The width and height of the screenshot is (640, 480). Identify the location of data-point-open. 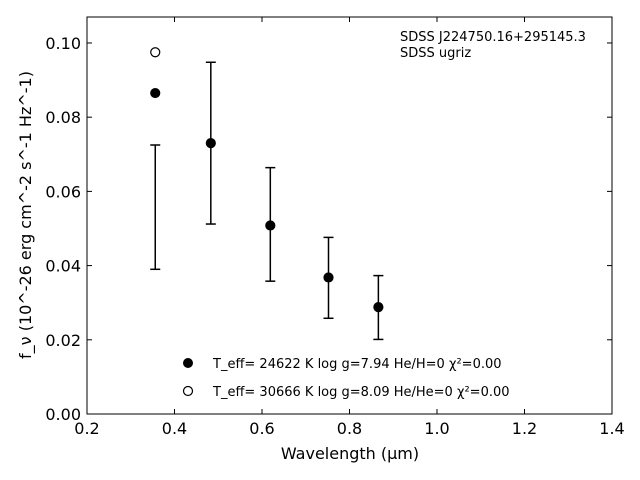
(155, 52).